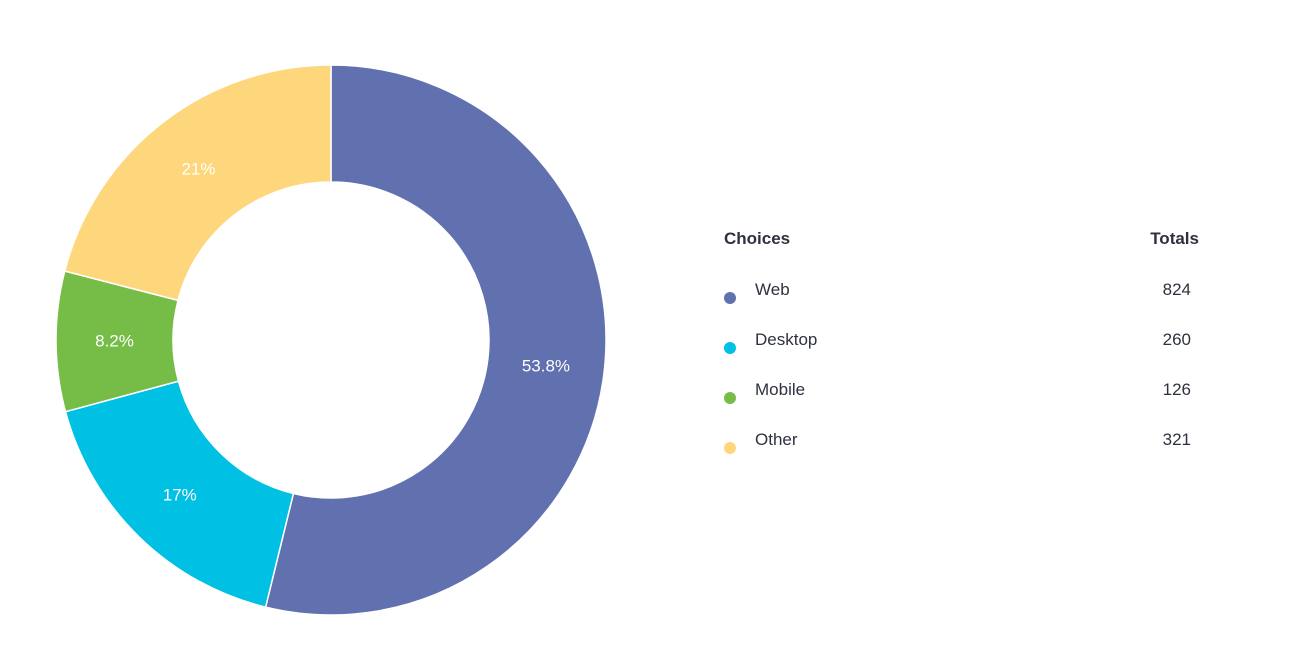  Describe the element at coordinates (546, 365) in the screenshot. I see `slice-percent-label-web: 53.8%` at that location.